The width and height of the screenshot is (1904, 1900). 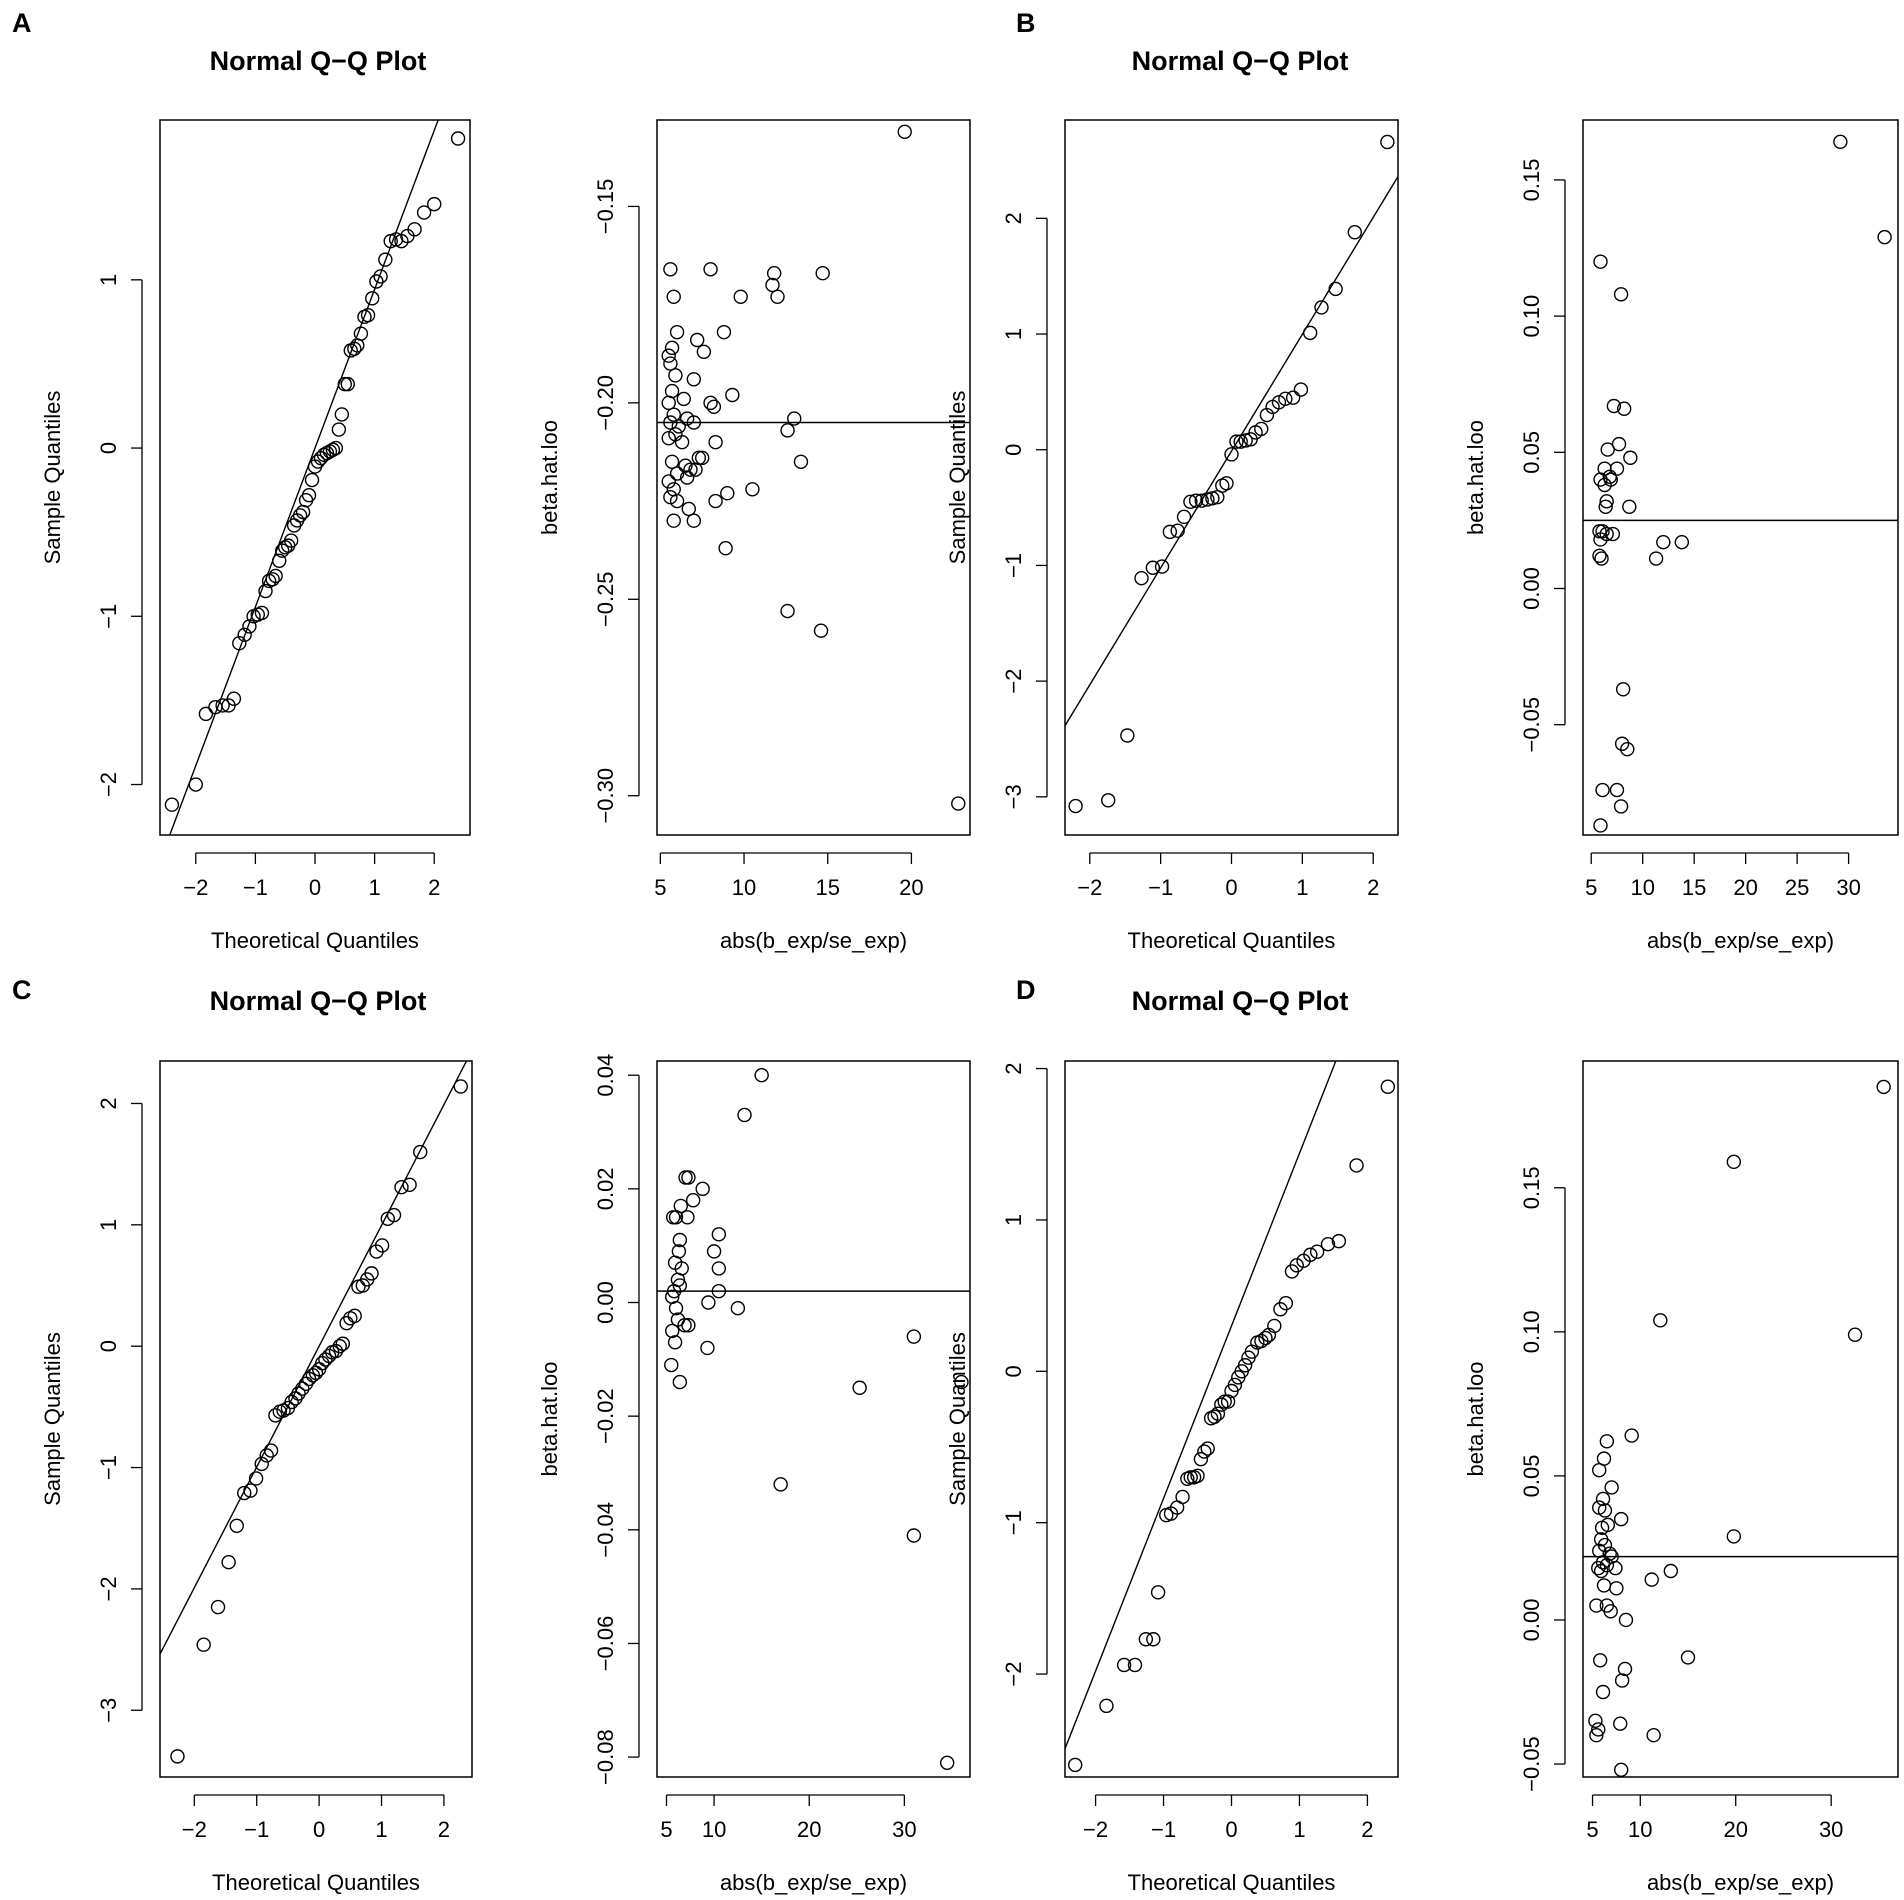 What do you see at coordinates (108, 1225) in the screenshot?
I see `chart-5-y-tick-label: 1` at bounding box center [108, 1225].